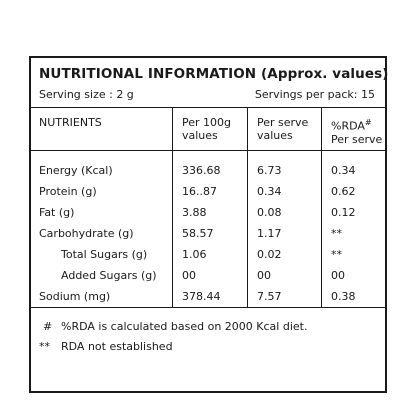 The image size is (416, 416). What do you see at coordinates (283, 122) in the screenshot?
I see `header-per-serve-line1: Per serve` at bounding box center [283, 122].